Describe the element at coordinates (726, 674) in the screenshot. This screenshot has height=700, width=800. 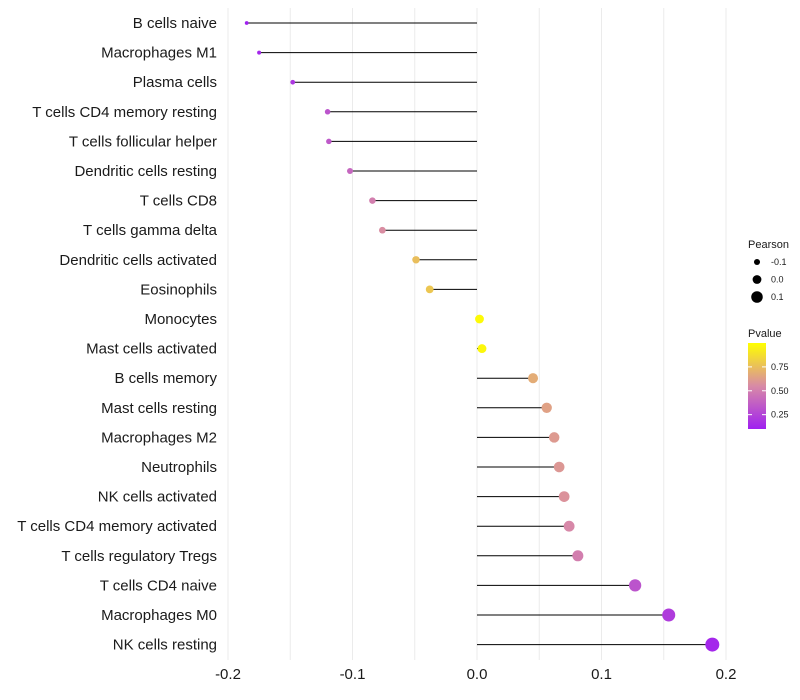
I see `x-tick-label: 0.2` at that location.